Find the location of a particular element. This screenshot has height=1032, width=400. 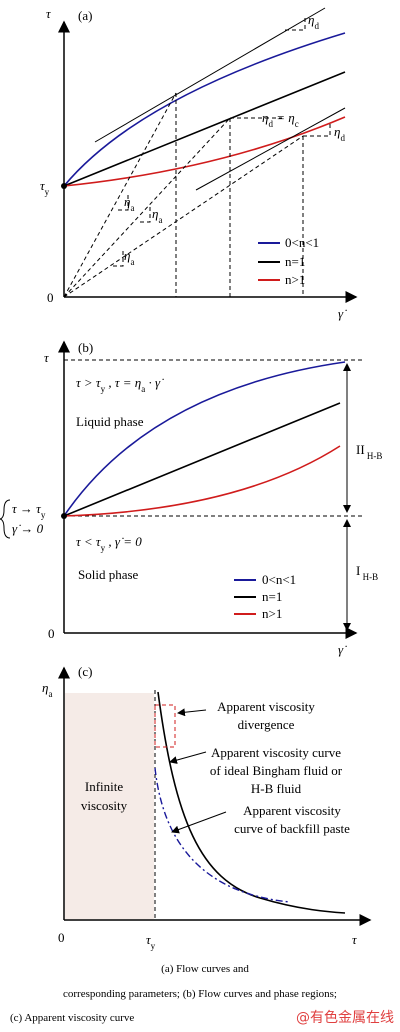

text-part: , γ̇ = 0 is located at coordinates (123, 541).